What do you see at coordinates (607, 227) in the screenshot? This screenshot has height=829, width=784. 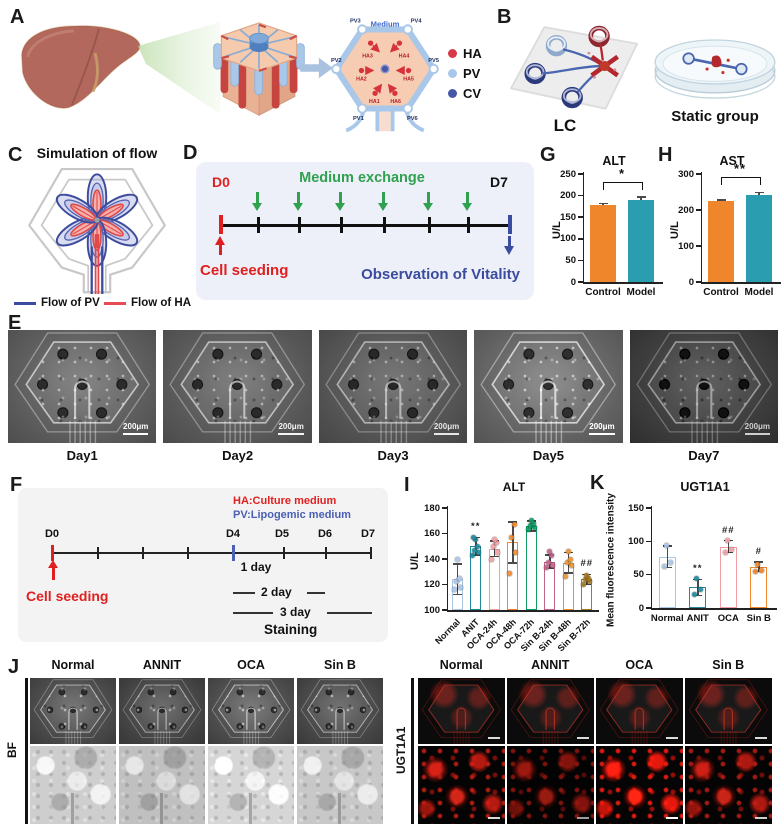 I see `chart-alt-control-model: ALT U/L 0 50 100 150 200 250 Control Model *` at bounding box center [607, 227].